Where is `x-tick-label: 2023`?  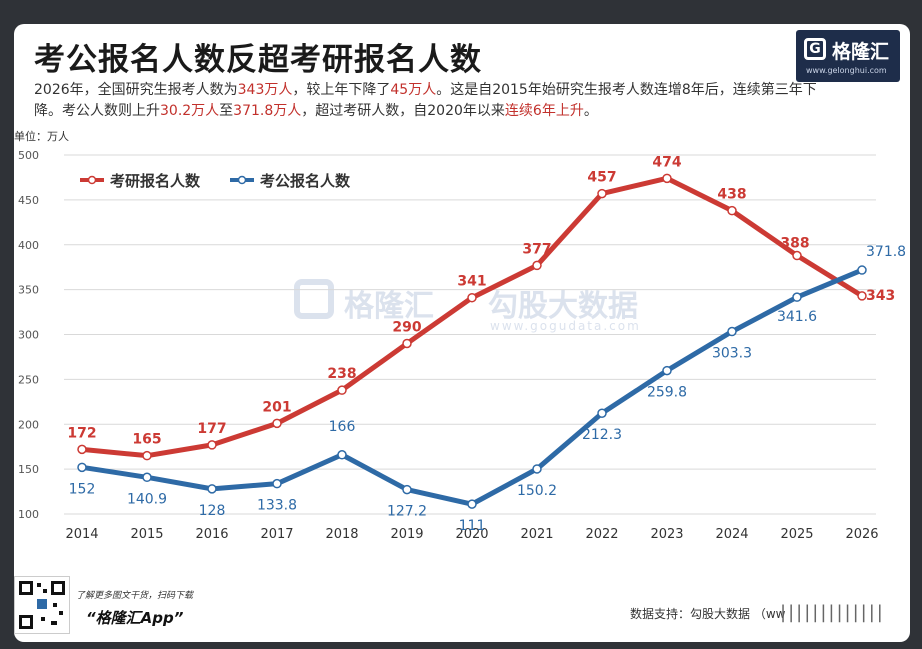
x-tick-label: 2023 is located at coordinates (666, 534).